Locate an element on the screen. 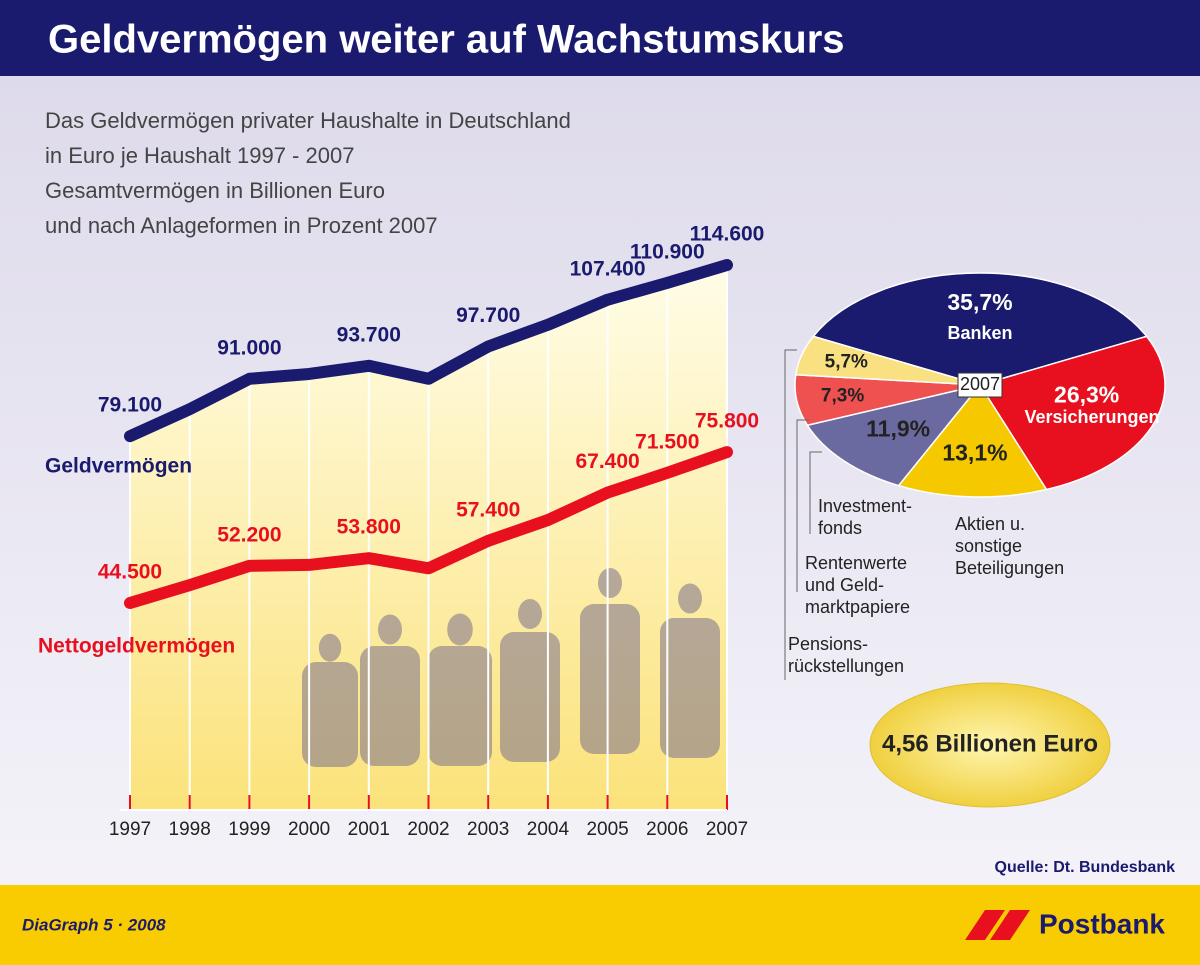  category-label: Investment- is located at coordinates (865, 506).